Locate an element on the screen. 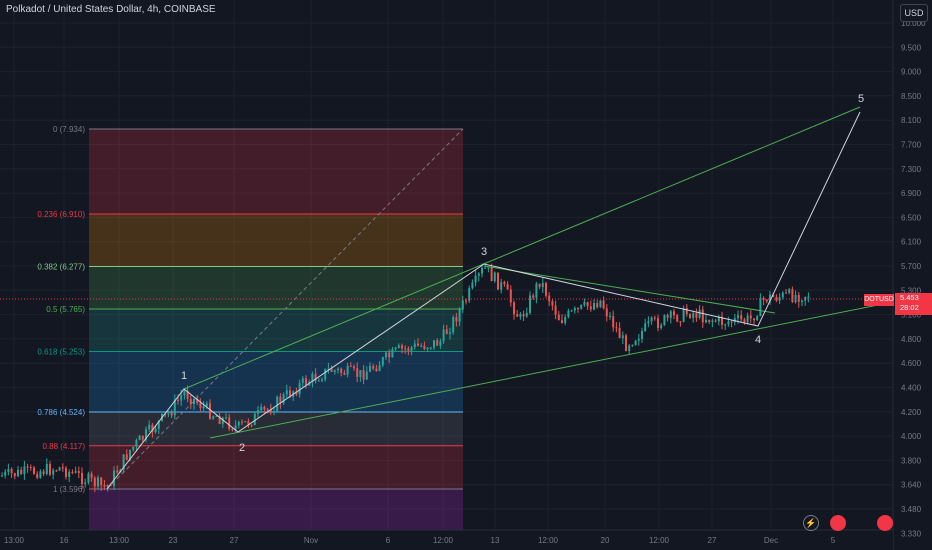  price-tick-label: 8.100 is located at coordinates (911, 120).